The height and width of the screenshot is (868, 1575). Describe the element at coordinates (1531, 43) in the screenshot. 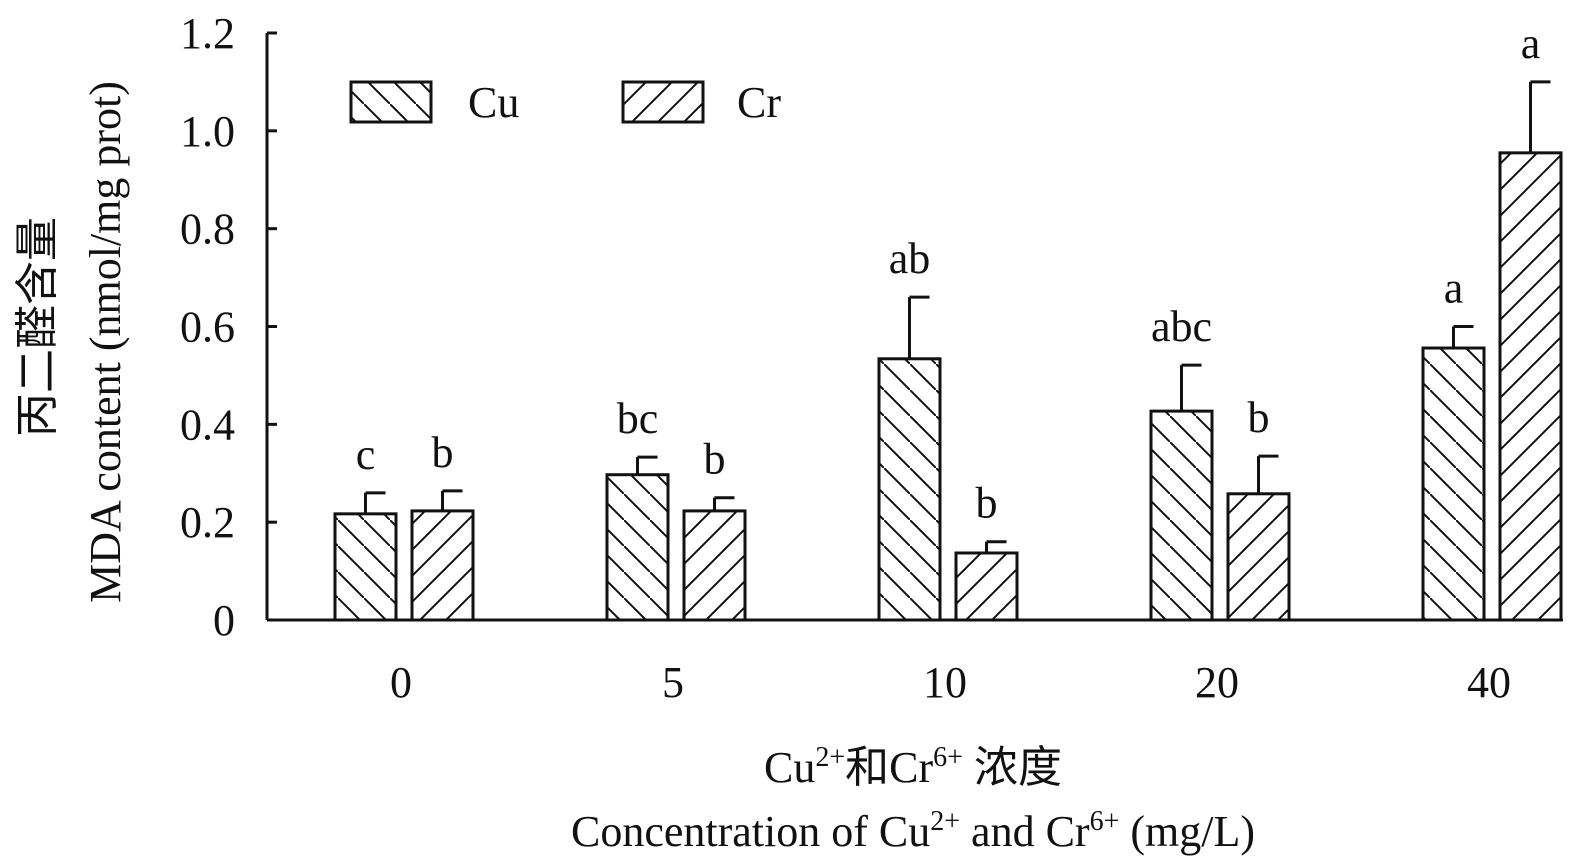

I see `significance-letter-cr: a` at that location.